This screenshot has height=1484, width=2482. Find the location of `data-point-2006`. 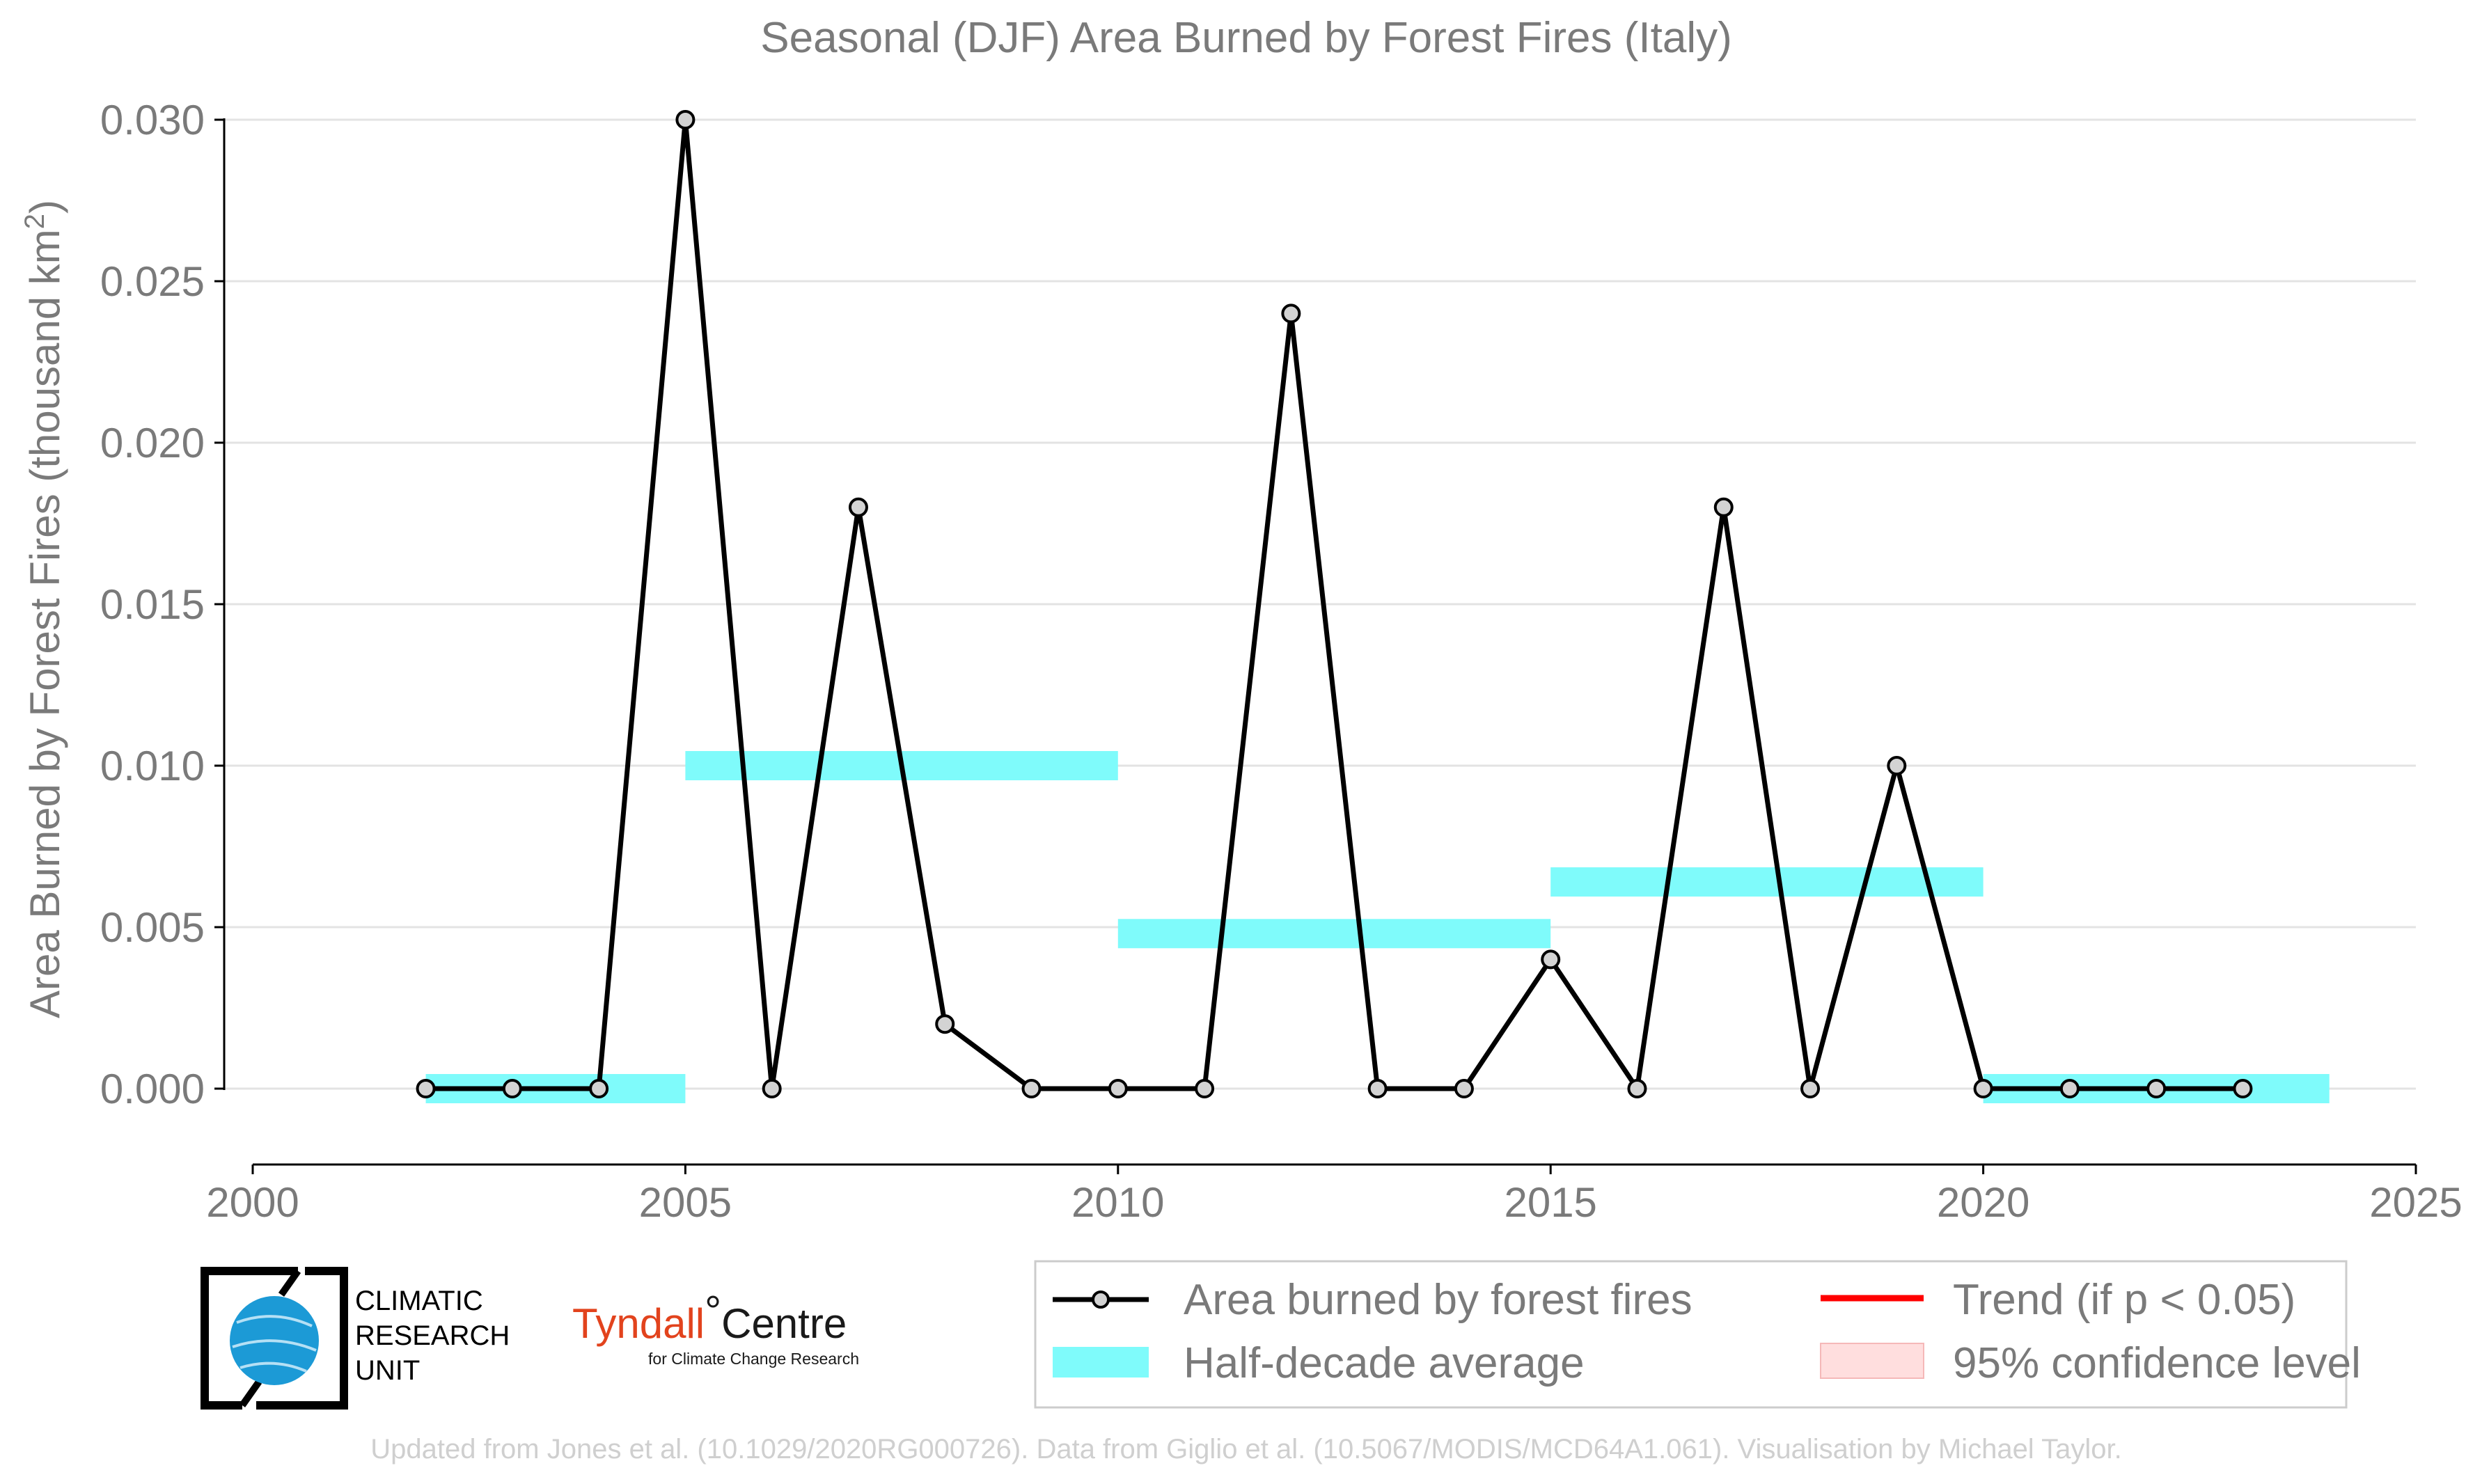

data-point-2006 is located at coordinates (772, 1088).